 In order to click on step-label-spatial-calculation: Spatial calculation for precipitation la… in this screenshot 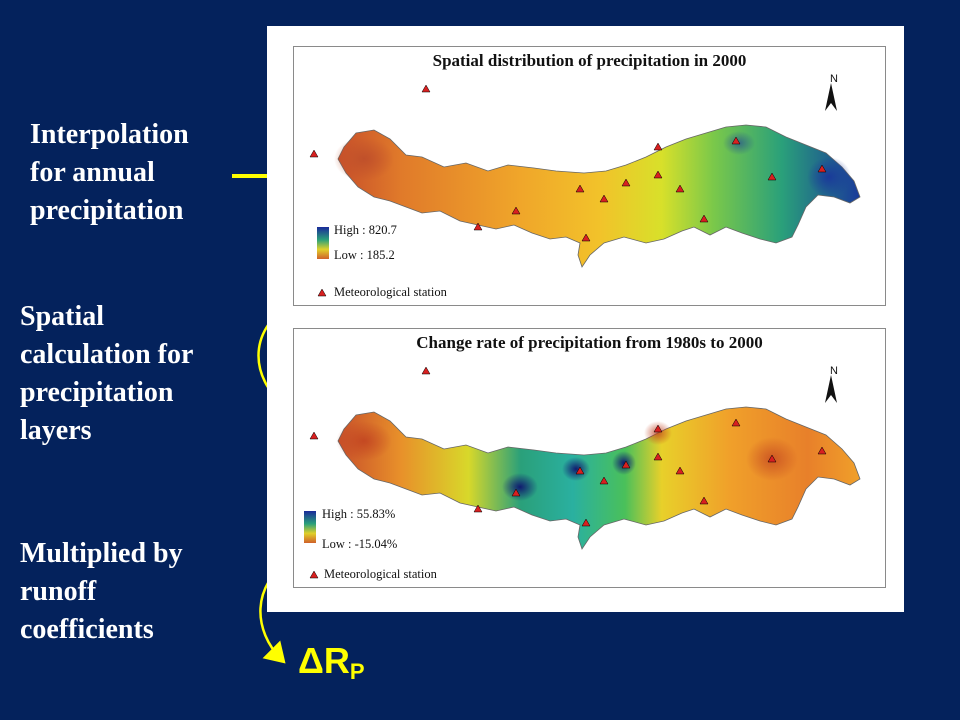, I will do `click(140, 374)`.